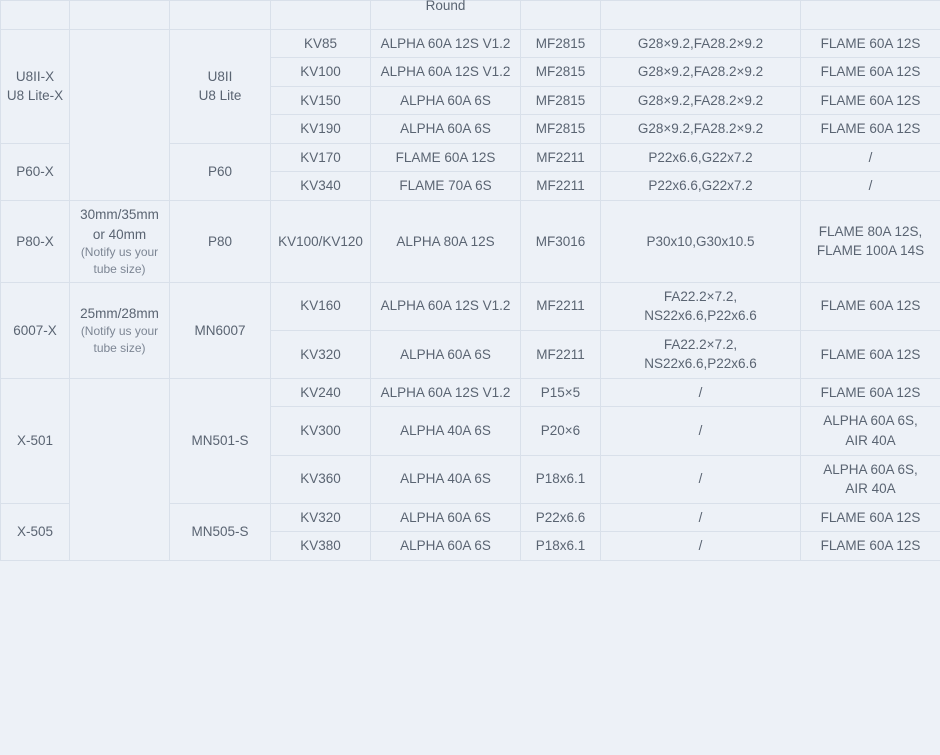  I want to click on cell-motor-model: P80, so click(220, 241).